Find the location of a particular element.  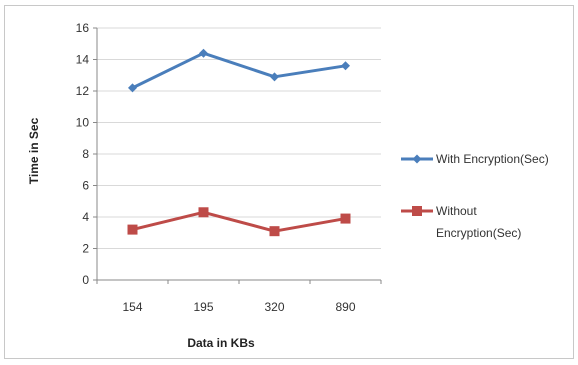

x-axis-title: Data in KBs is located at coordinates (221, 343).